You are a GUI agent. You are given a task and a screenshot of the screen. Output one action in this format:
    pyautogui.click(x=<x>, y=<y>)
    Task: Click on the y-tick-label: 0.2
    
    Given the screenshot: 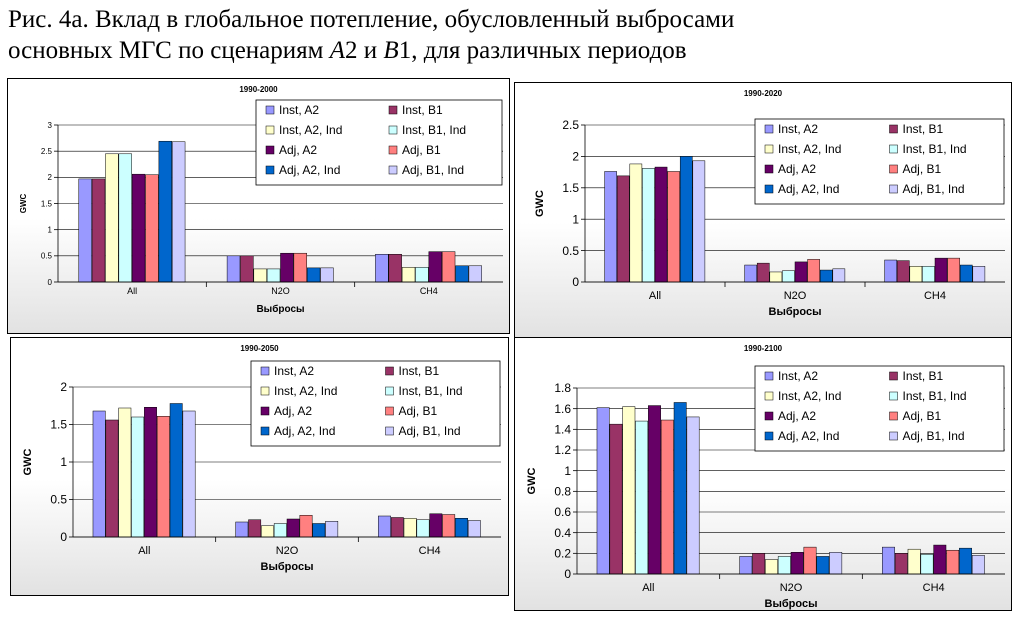 What is the action you would take?
    pyautogui.click(x=562, y=554)
    